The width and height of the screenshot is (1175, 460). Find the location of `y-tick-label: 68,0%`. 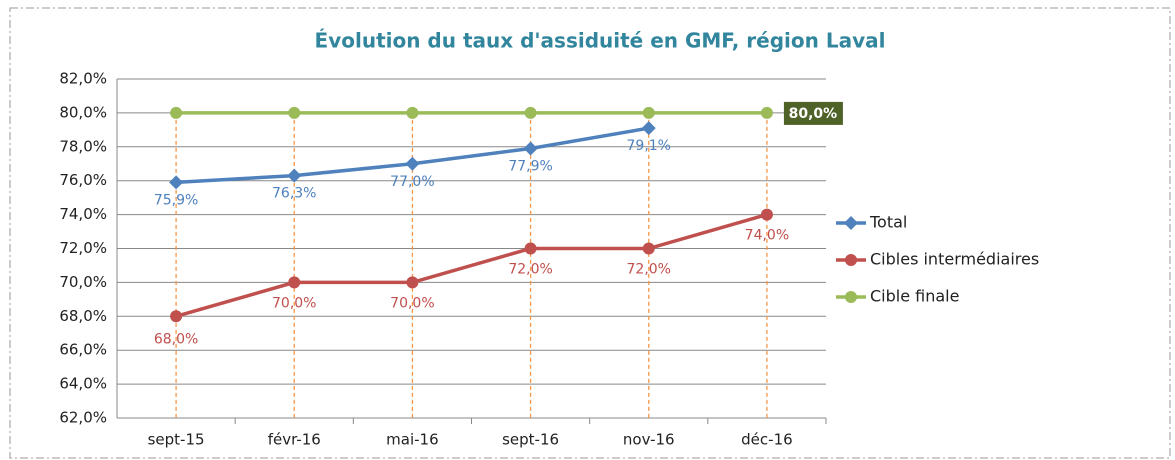

y-tick-label: 68,0% is located at coordinates (83, 316).